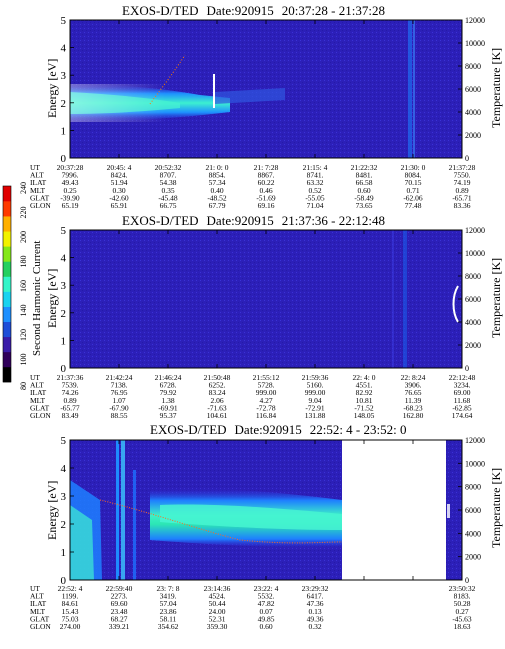 This screenshot has height=649, width=505. I want to click on orbit-cell: 79.92, so click(168, 392).